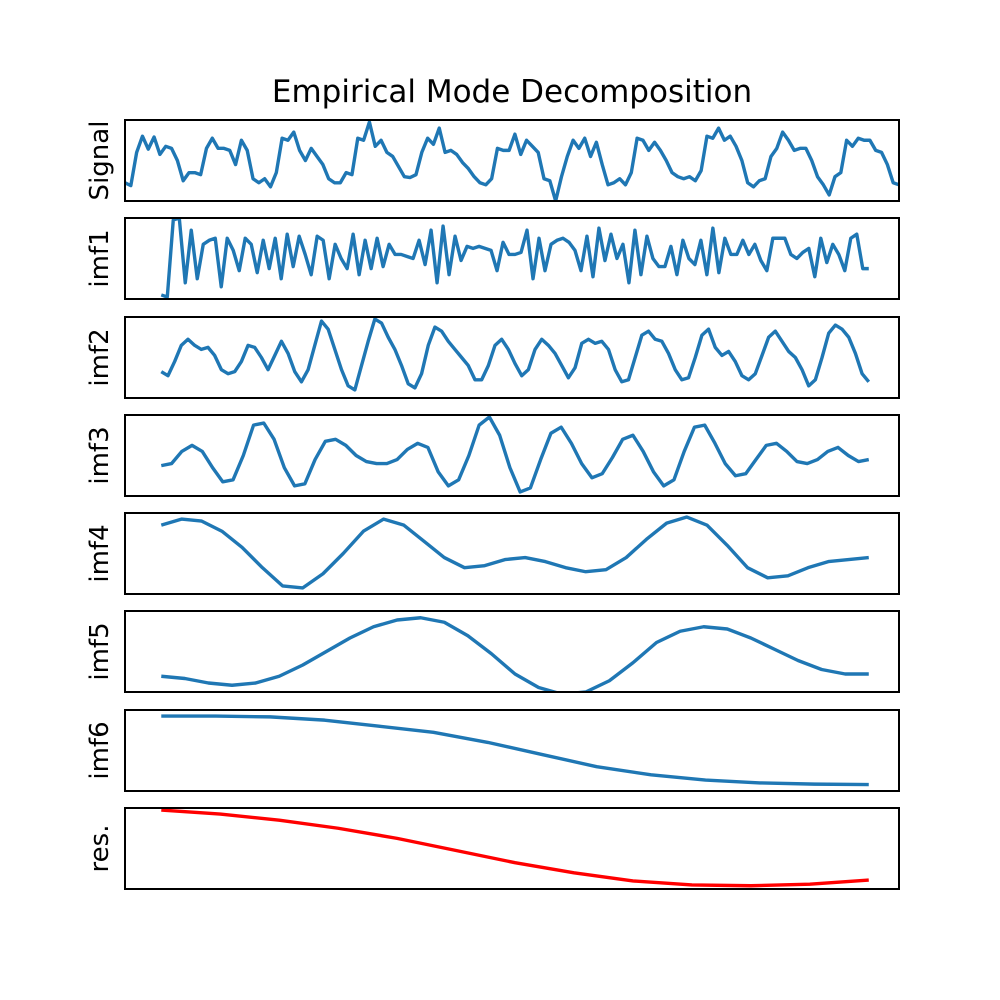 The image size is (1000, 1000). I want to click on panel-imf1: imf1, so click(492, 258).